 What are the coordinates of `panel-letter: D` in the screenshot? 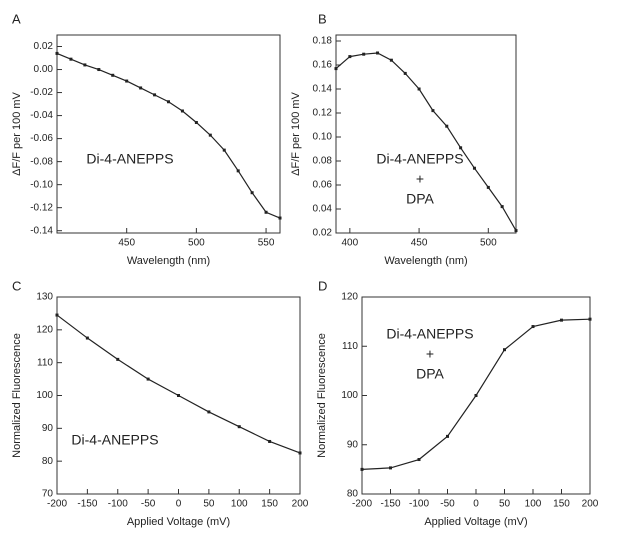 It's located at (322, 285).